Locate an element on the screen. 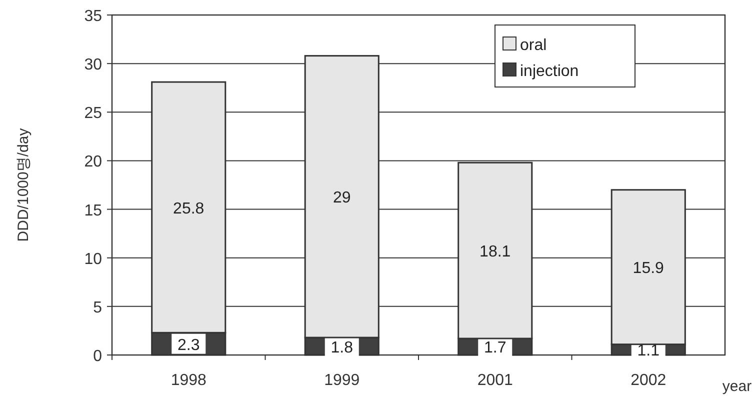 The height and width of the screenshot is (401, 755). y-axis-title: DDD/1000명/day is located at coordinates (23, 185).